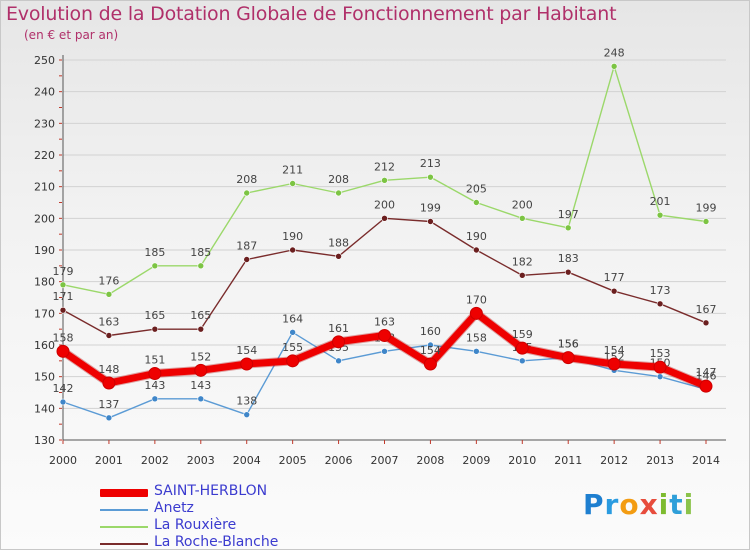 The image size is (750, 552). What do you see at coordinates (706, 372) in the screenshot?
I see `data-label: 147` at bounding box center [706, 372].